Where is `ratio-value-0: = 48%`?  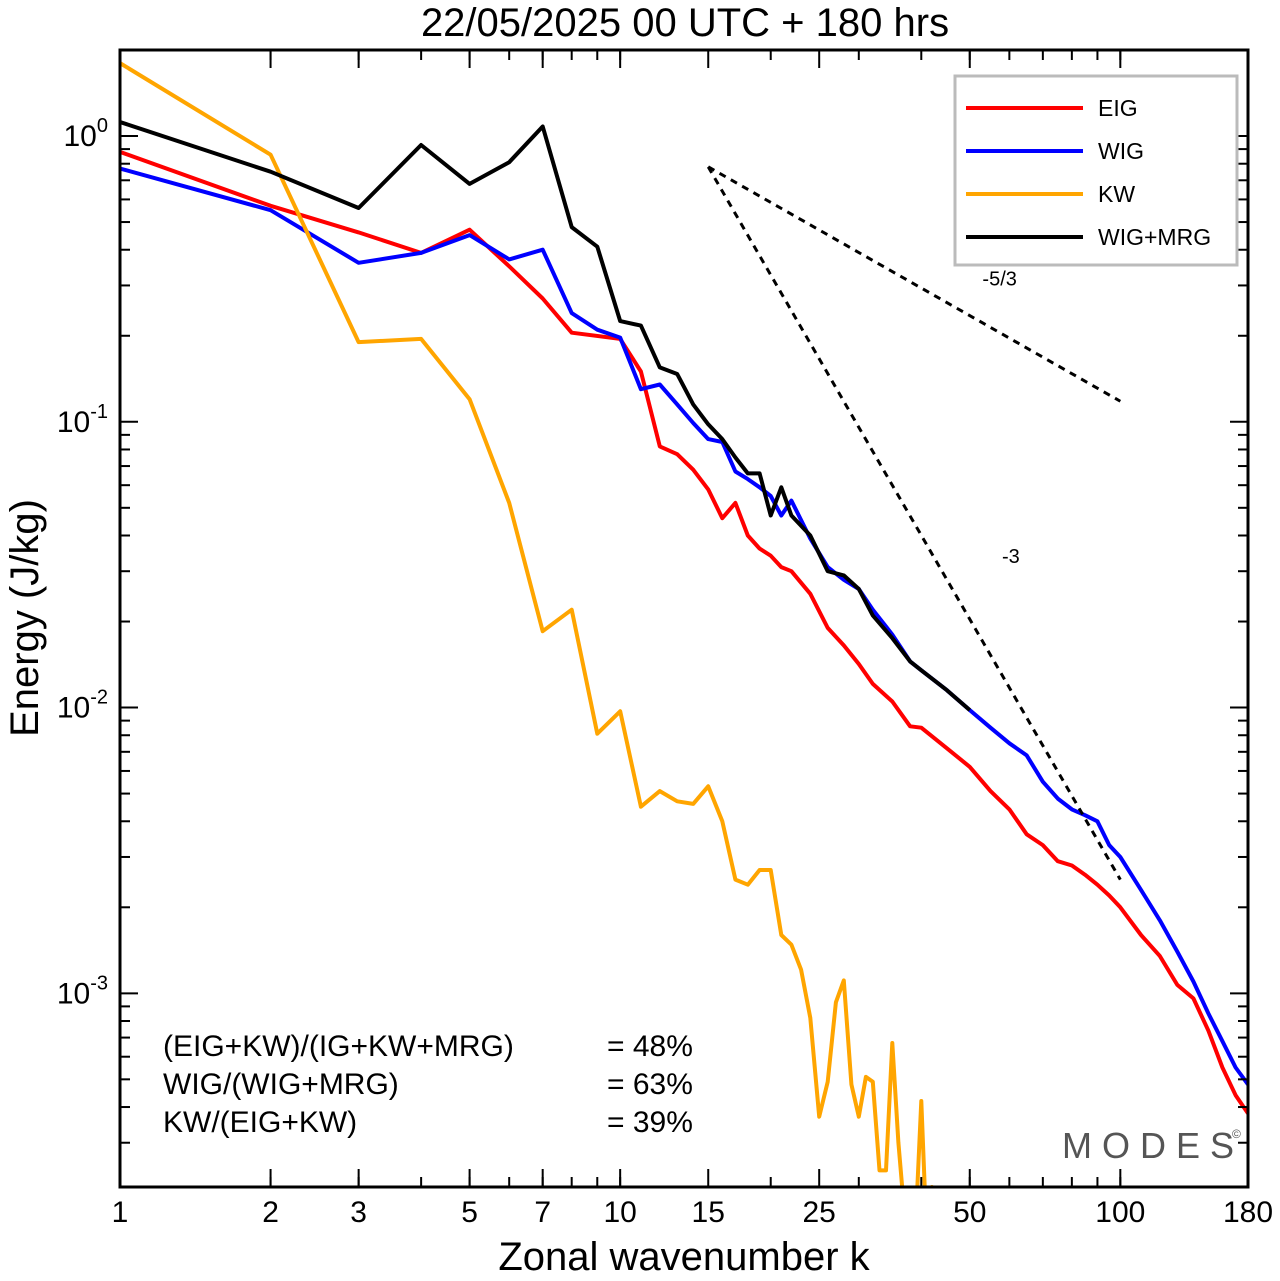 ratio-value-0: = 48% is located at coordinates (650, 1046).